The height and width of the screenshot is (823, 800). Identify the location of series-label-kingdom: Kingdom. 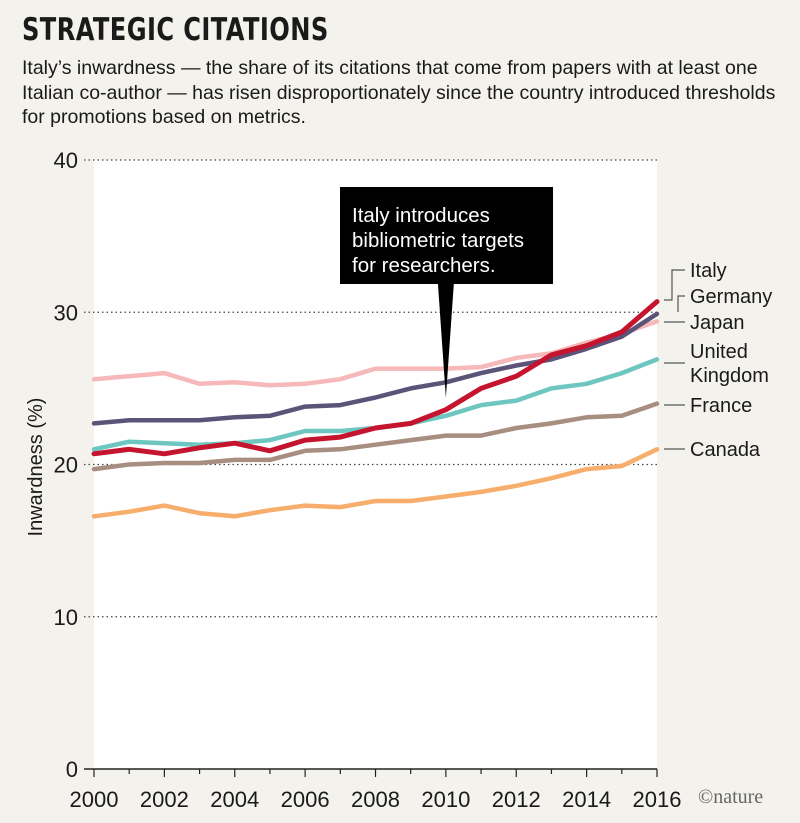
(729, 376).